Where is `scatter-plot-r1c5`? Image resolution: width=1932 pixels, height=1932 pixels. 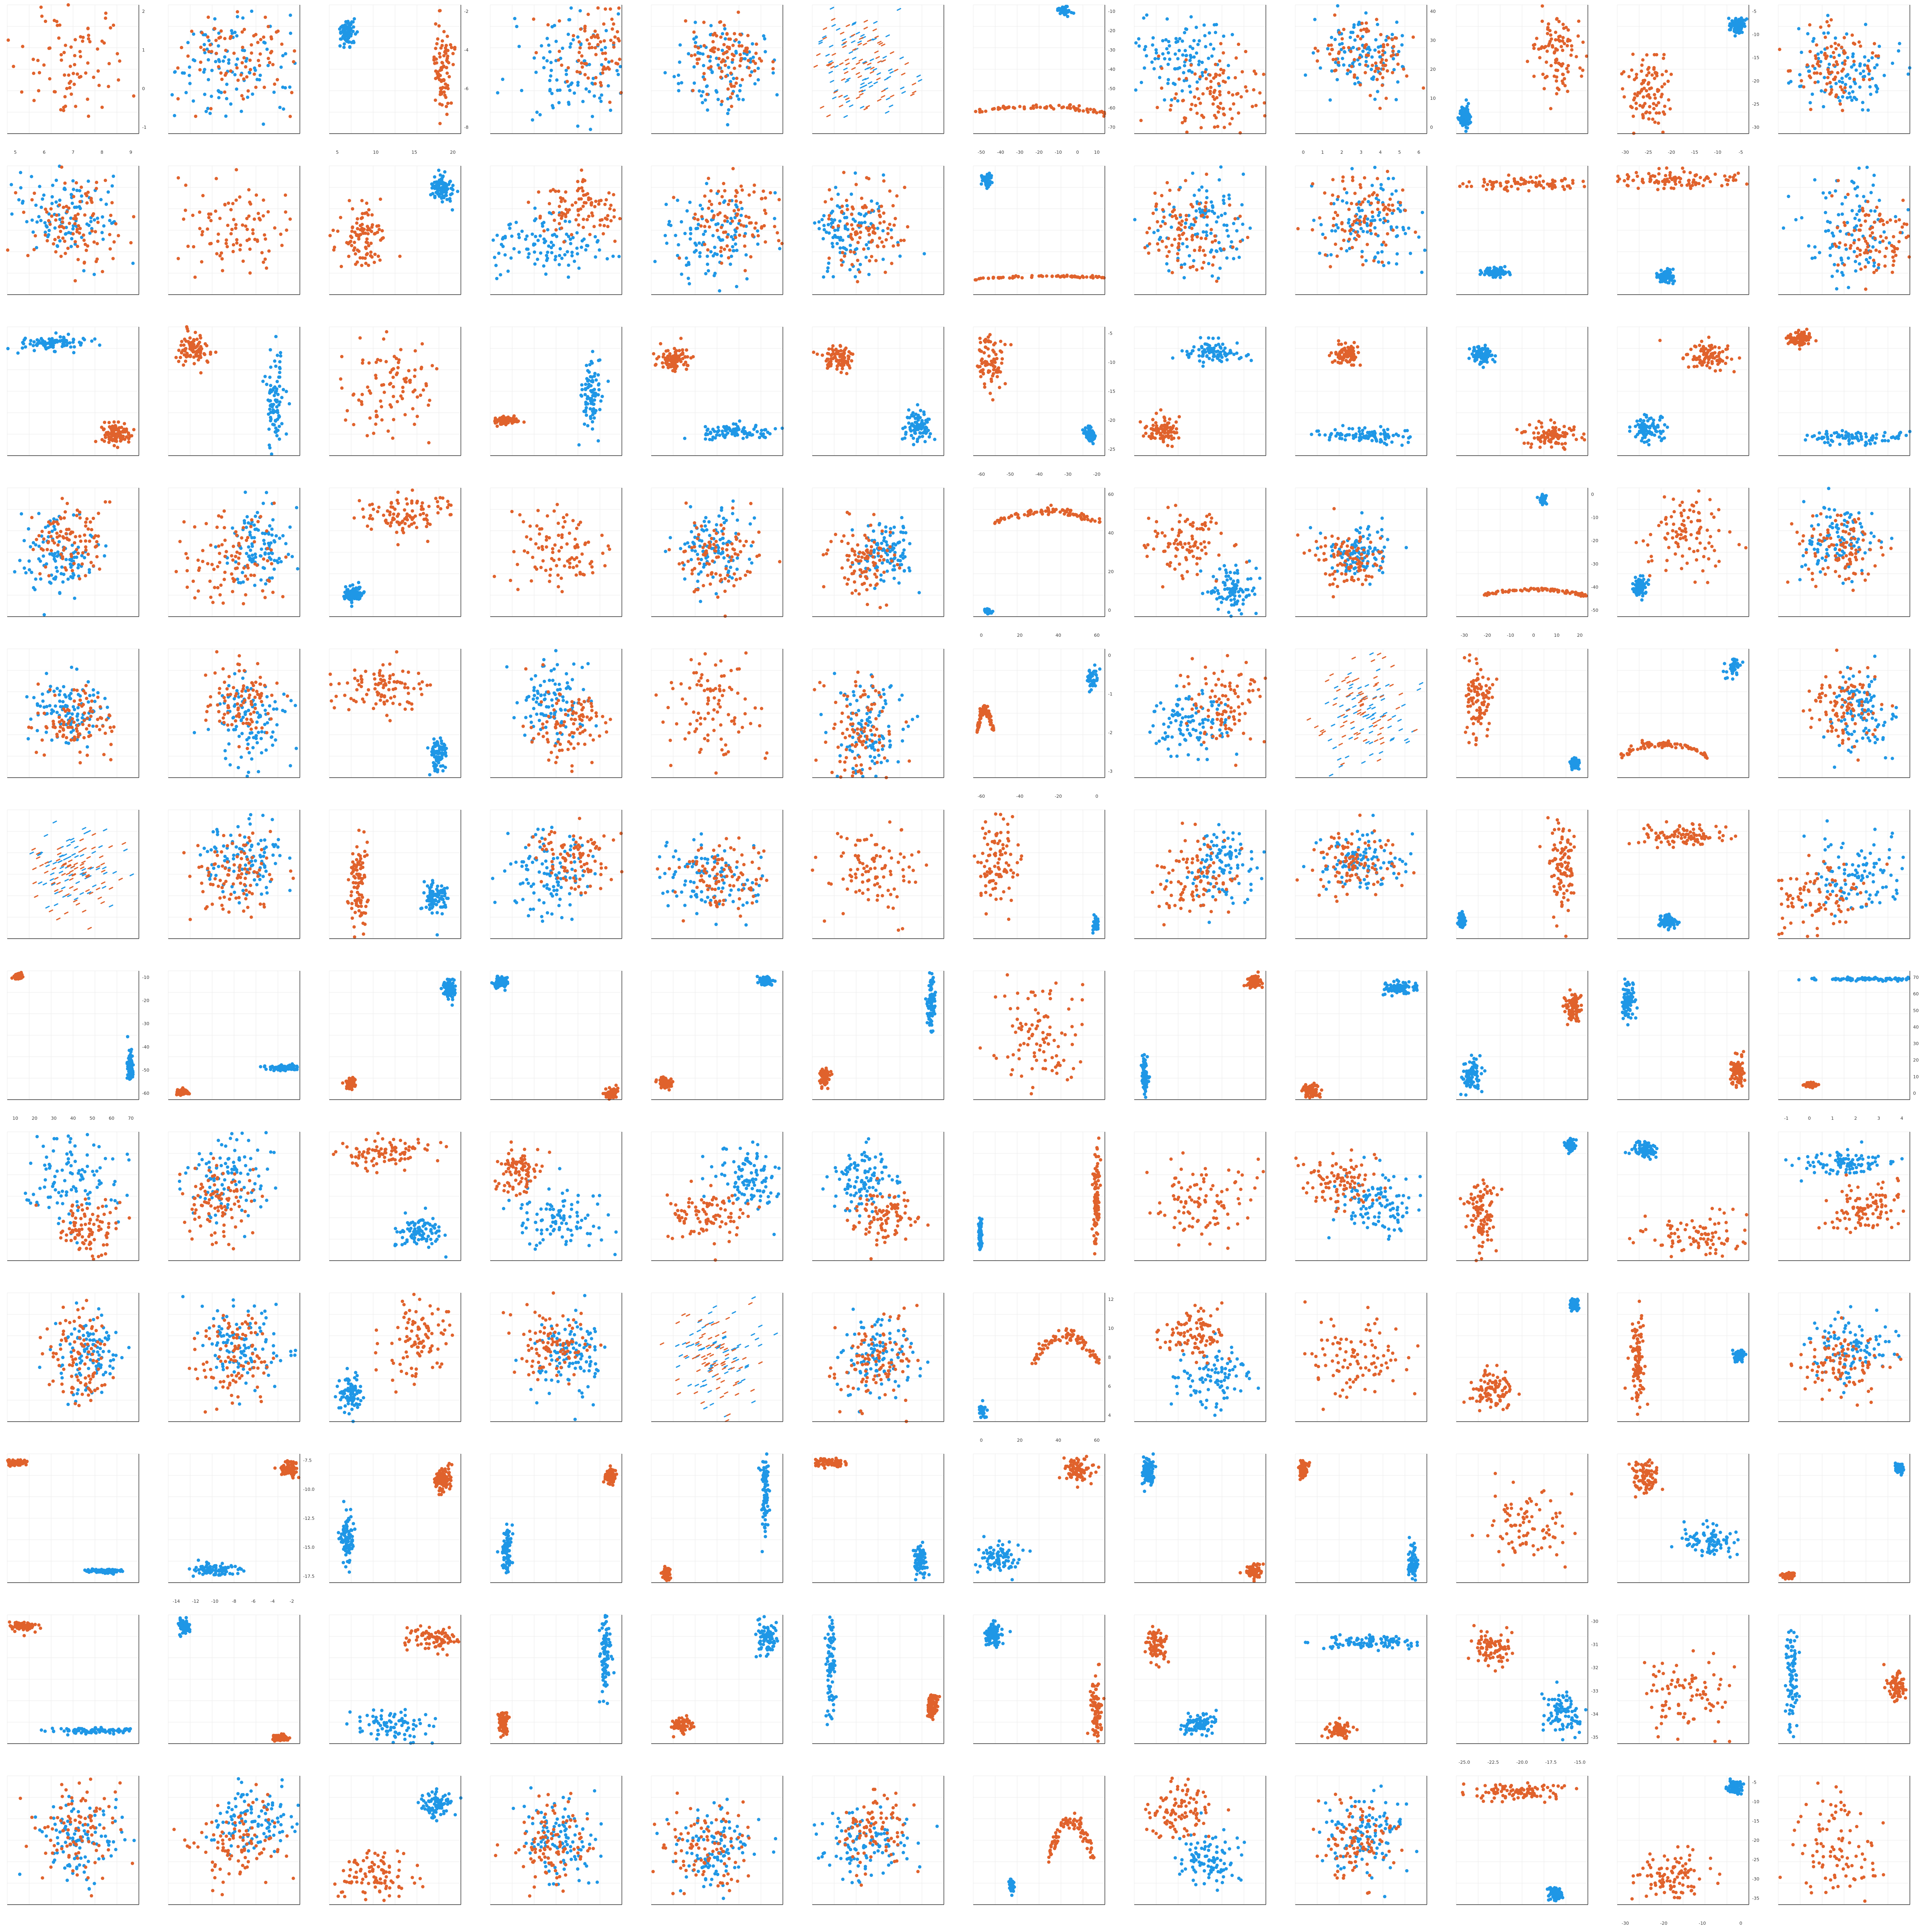
scatter-plot-r1c5 is located at coordinates (717, 69).